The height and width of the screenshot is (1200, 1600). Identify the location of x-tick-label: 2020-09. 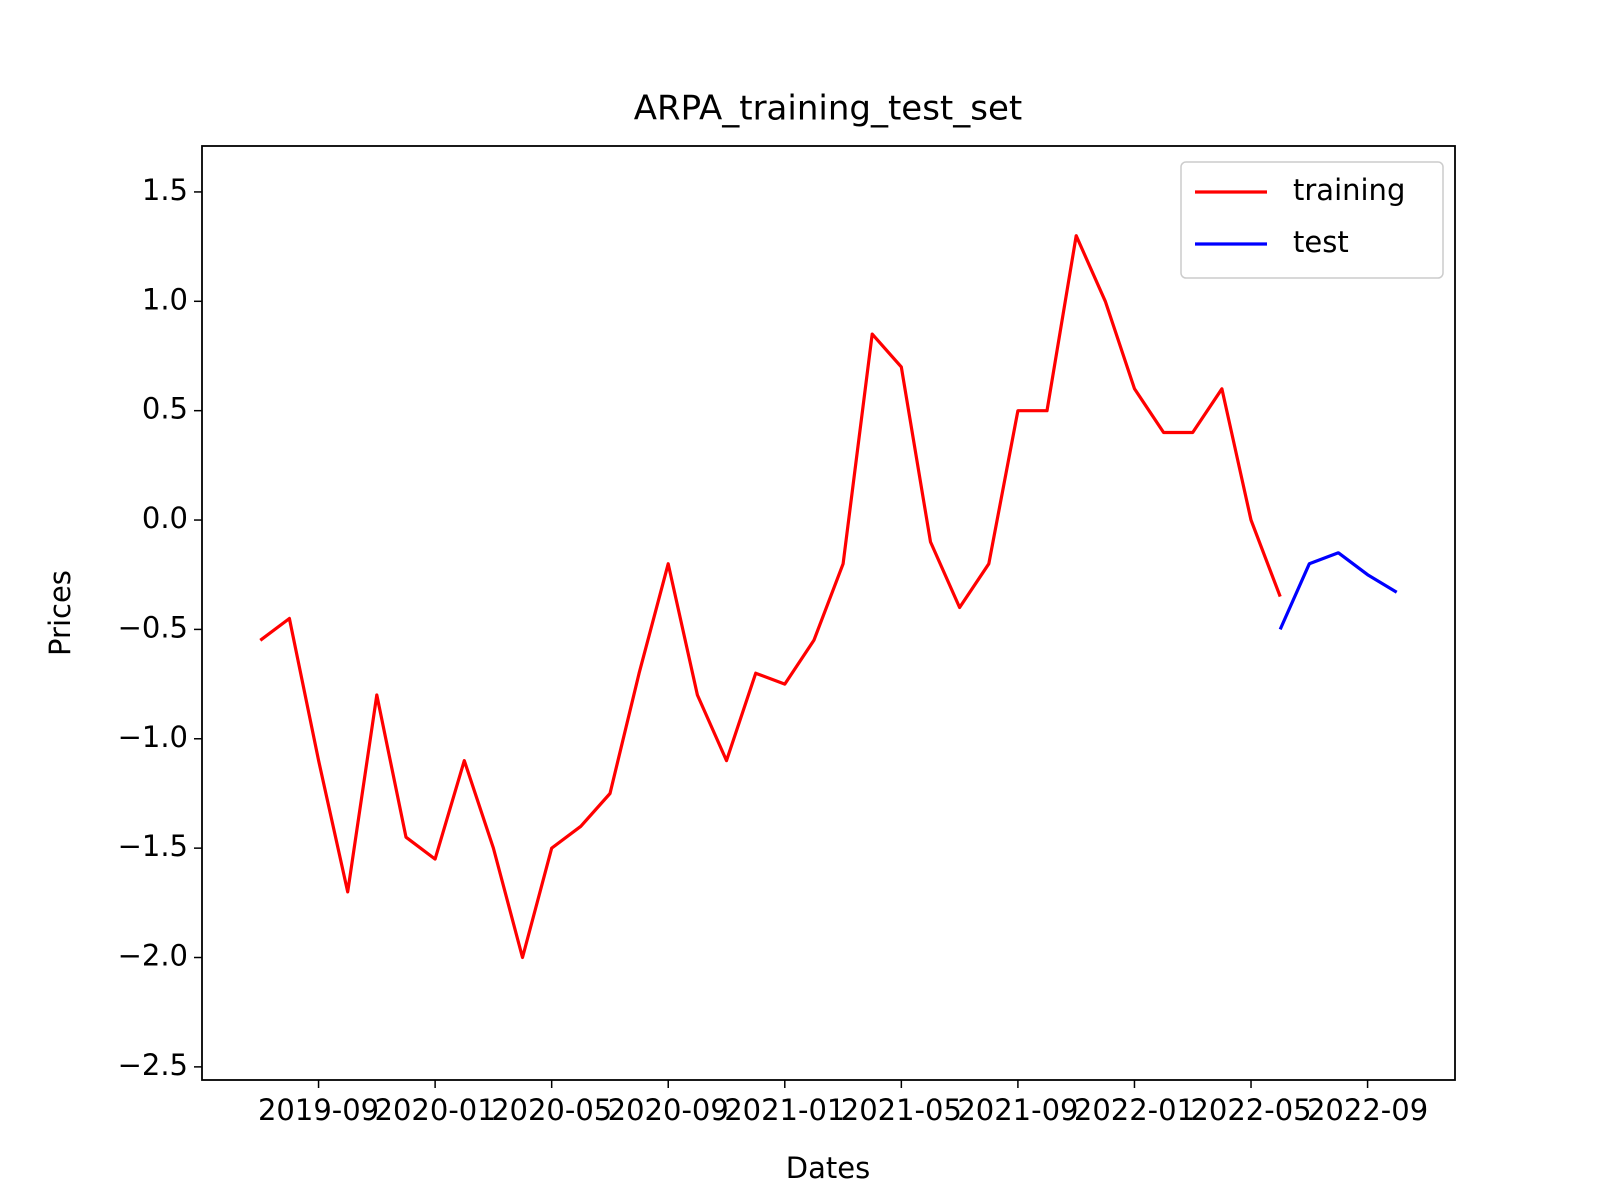
(668, 1110).